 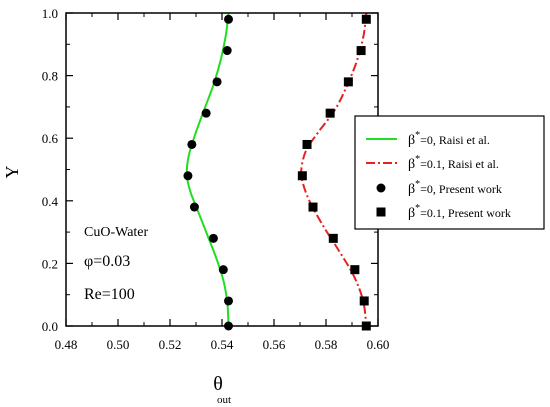 I want to click on y-tick-label: 0.4, so click(x=50, y=201).